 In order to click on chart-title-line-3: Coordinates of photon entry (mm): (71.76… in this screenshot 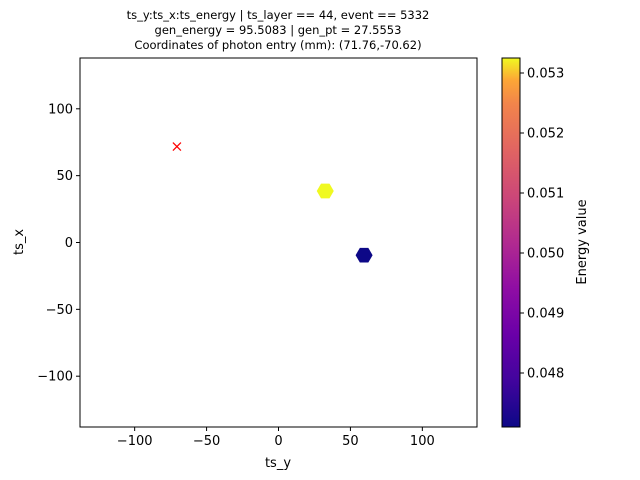, I will do `click(277, 45)`.